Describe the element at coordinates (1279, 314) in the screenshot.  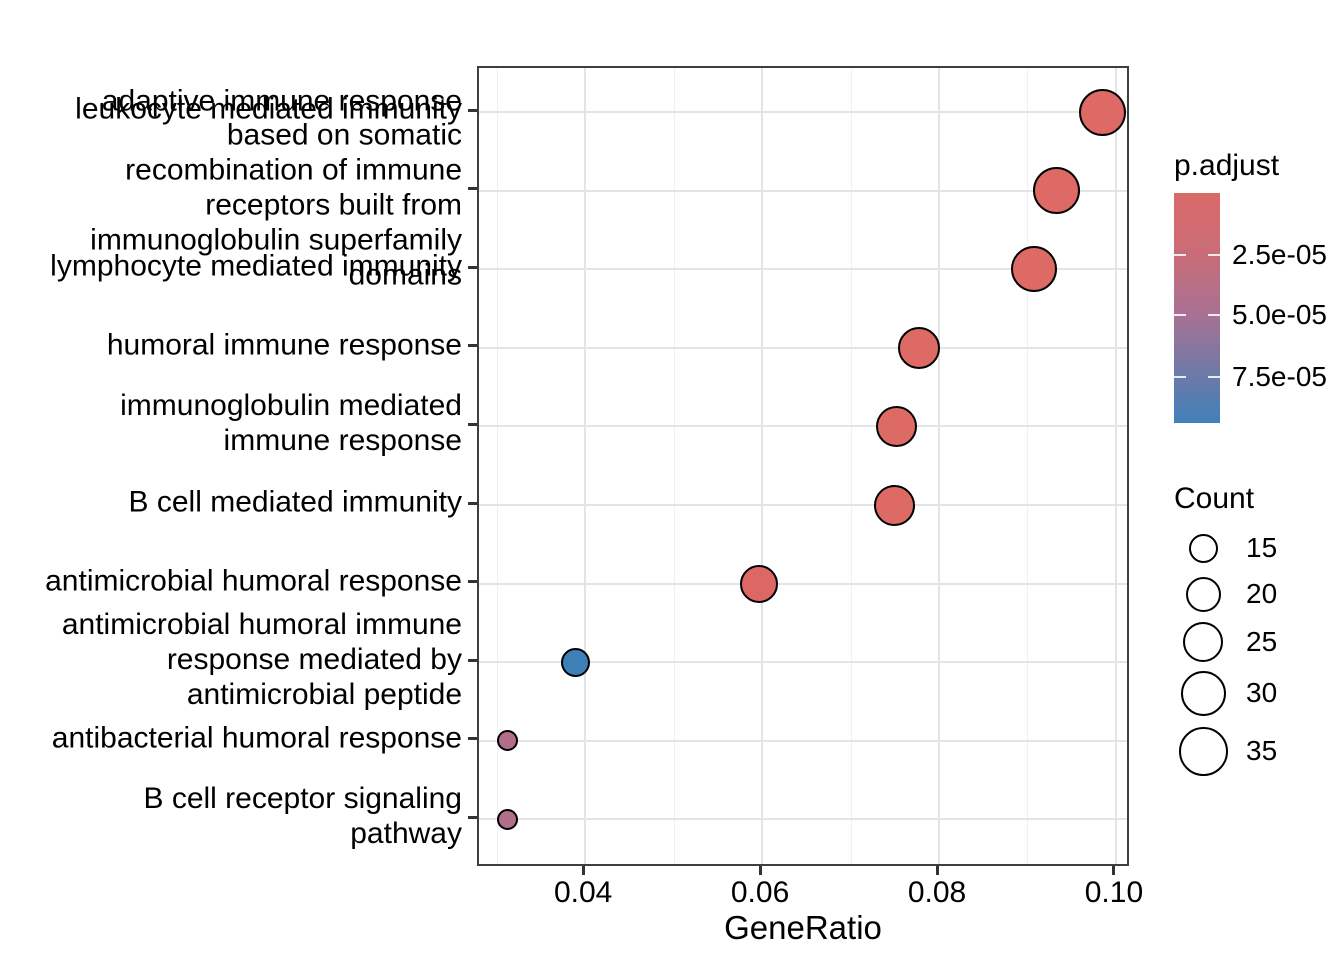
I see `padjust-tick-label: 5.0e-05` at that location.